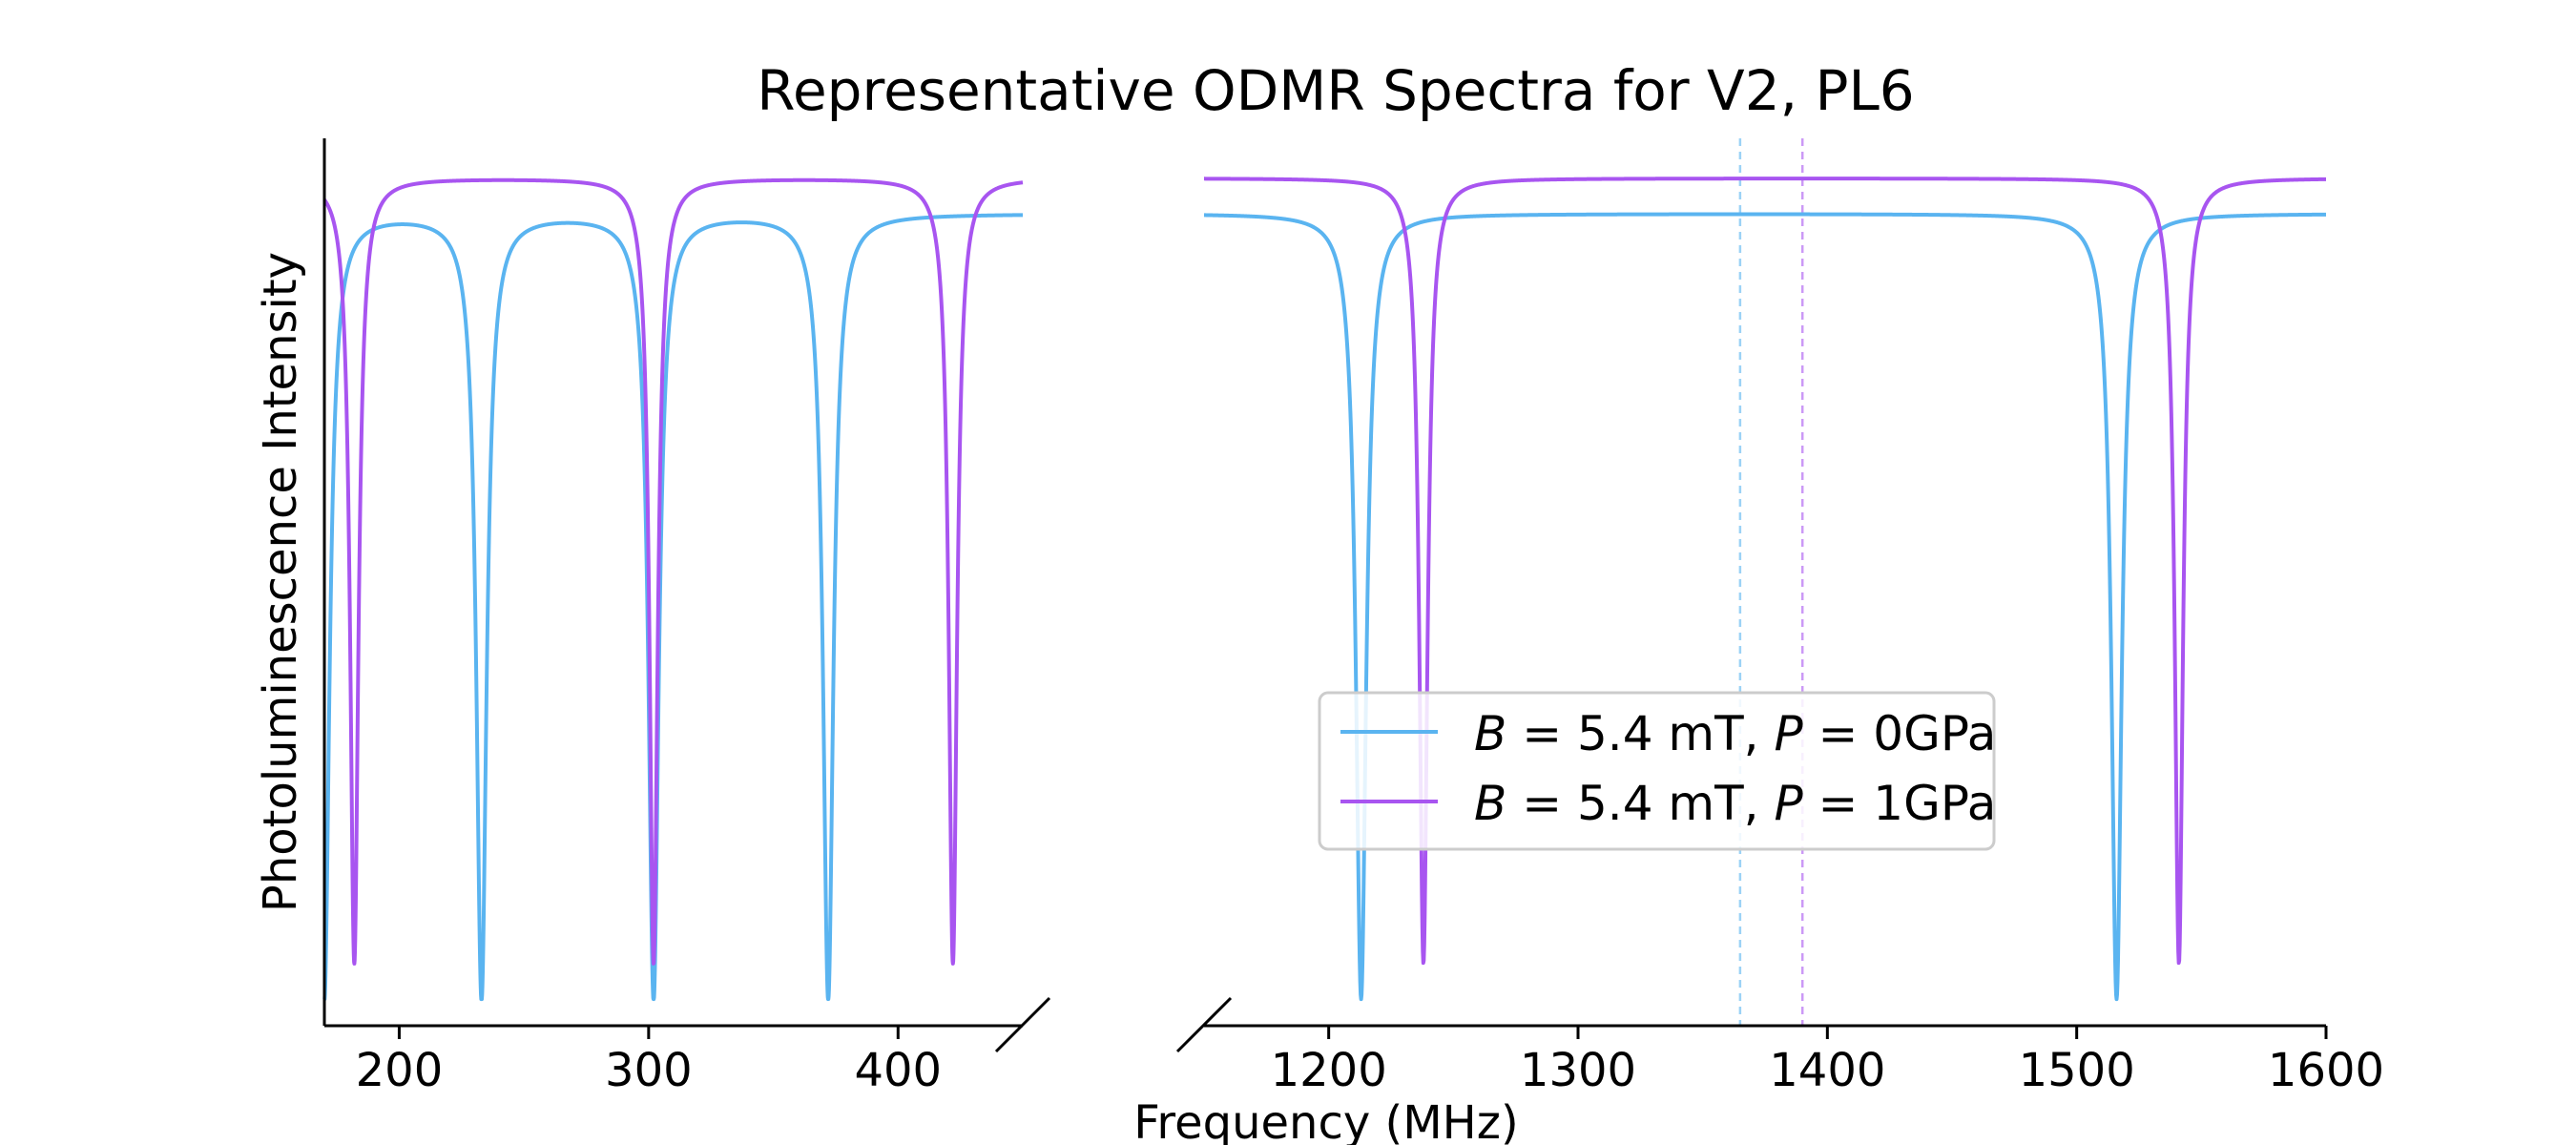 This screenshot has height=1145, width=2576. Describe the element at coordinates (1022, 1025) in the screenshot. I see `left-axis-break-mark` at that location.